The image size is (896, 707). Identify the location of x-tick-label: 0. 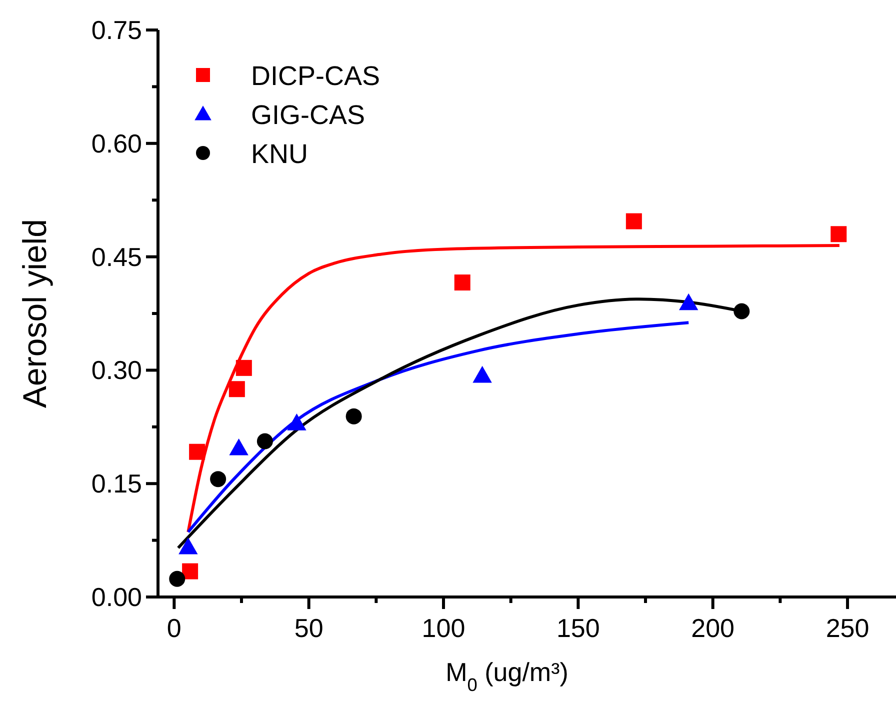
(174, 628).